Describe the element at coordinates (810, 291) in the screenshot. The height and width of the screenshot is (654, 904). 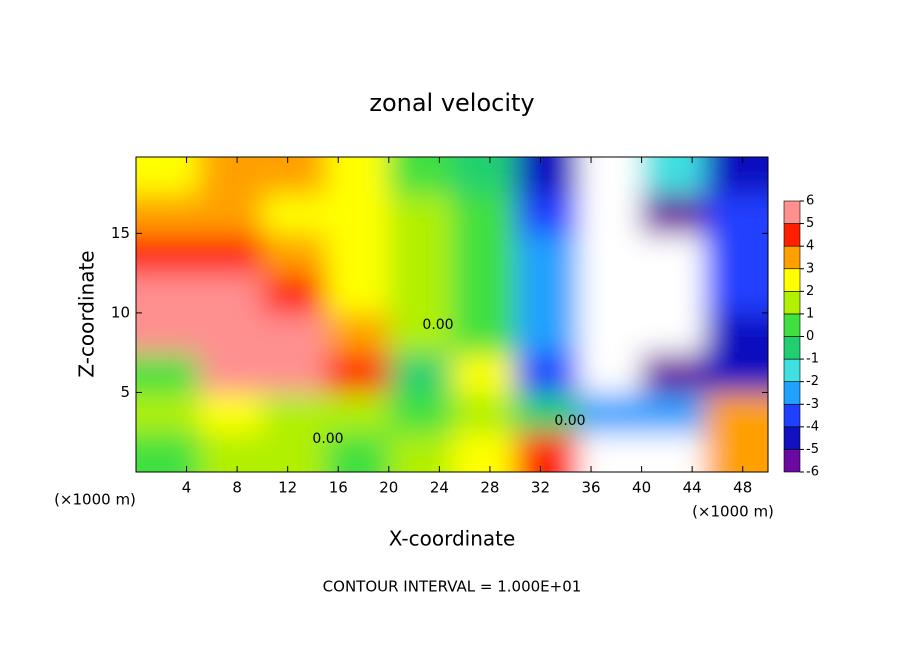
I see `colorbar-label: 2` at that location.